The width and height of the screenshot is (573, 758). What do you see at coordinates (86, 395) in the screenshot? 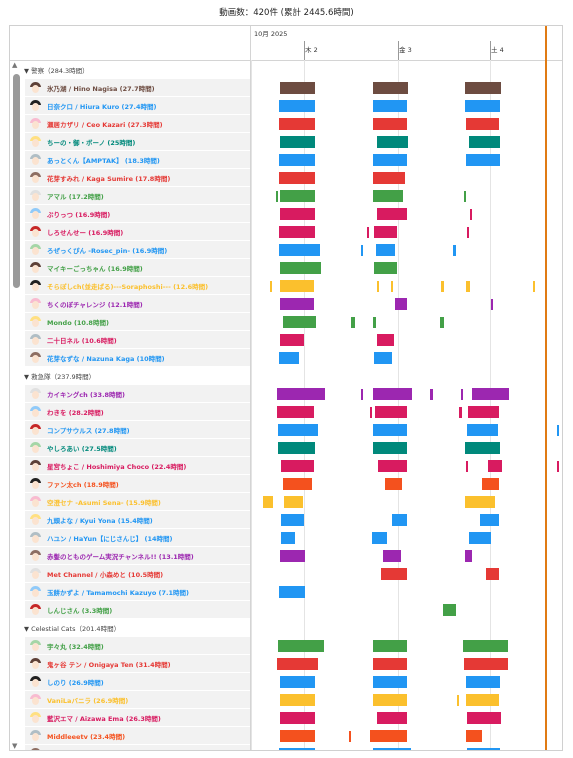
I see `channel-name: カイキングch (33.8時間)` at bounding box center [86, 395].